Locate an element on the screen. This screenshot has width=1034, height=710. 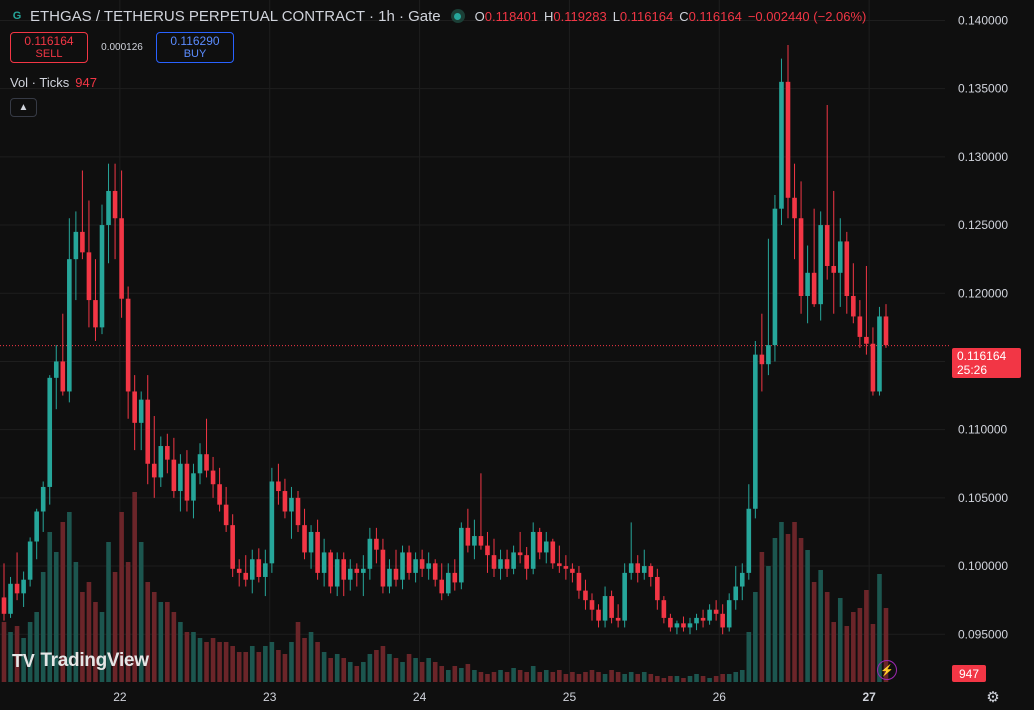
x-tick-label: 22 is located at coordinates (120, 697).